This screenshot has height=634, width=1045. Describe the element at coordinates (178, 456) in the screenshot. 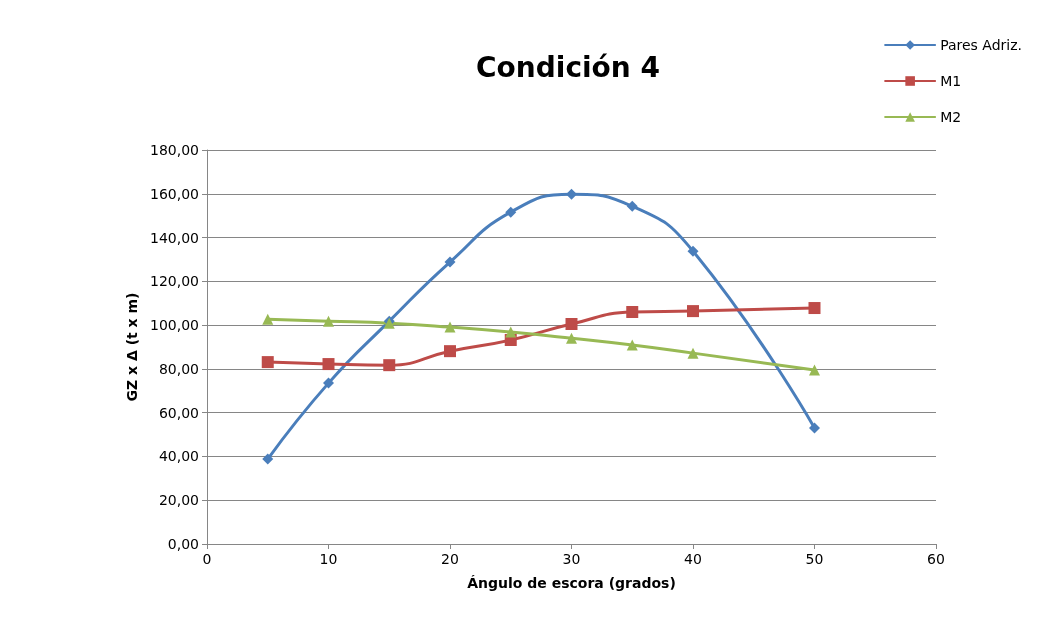

I see `y-tick-label: 40,00` at that location.